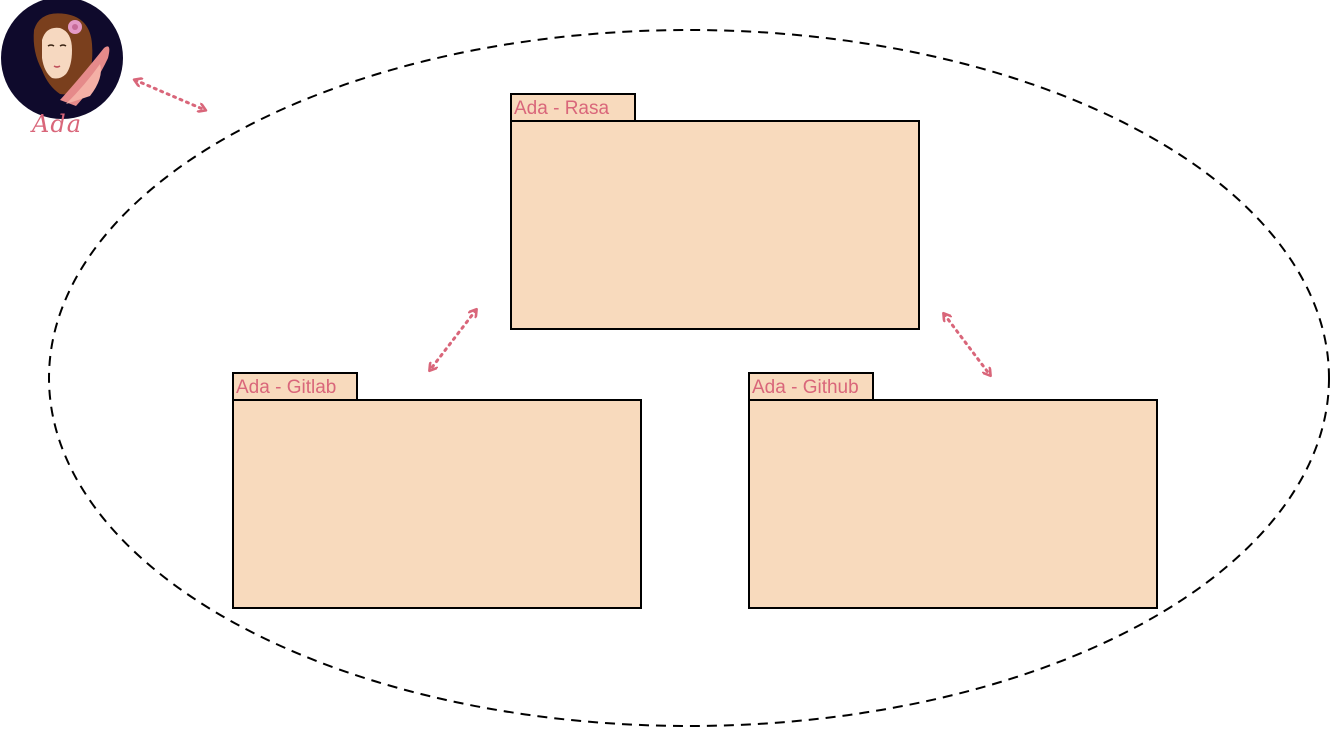 Image resolution: width=1330 pixels, height=729 pixels. I want to click on package-label: Ada - Github, so click(811, 386).